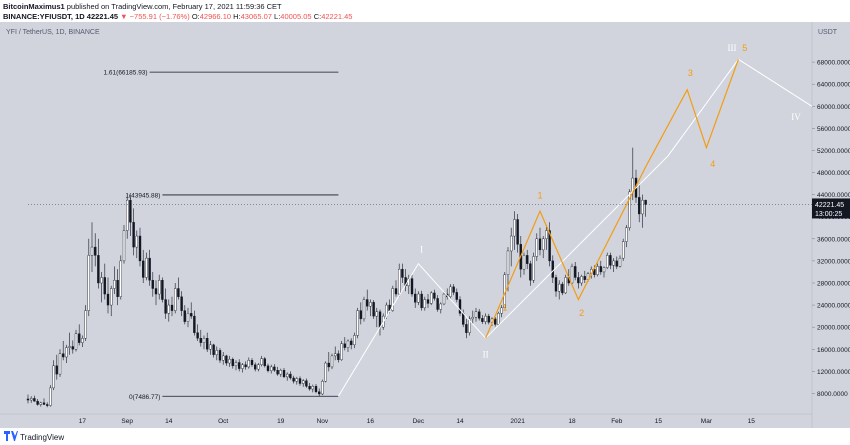 The width and height of the screenshot is (850, 445). What do you see at coordinates (833, 350) in the screenshot?
I see `price-tick-label: 16000.0000` at bounding box center [833, 350].